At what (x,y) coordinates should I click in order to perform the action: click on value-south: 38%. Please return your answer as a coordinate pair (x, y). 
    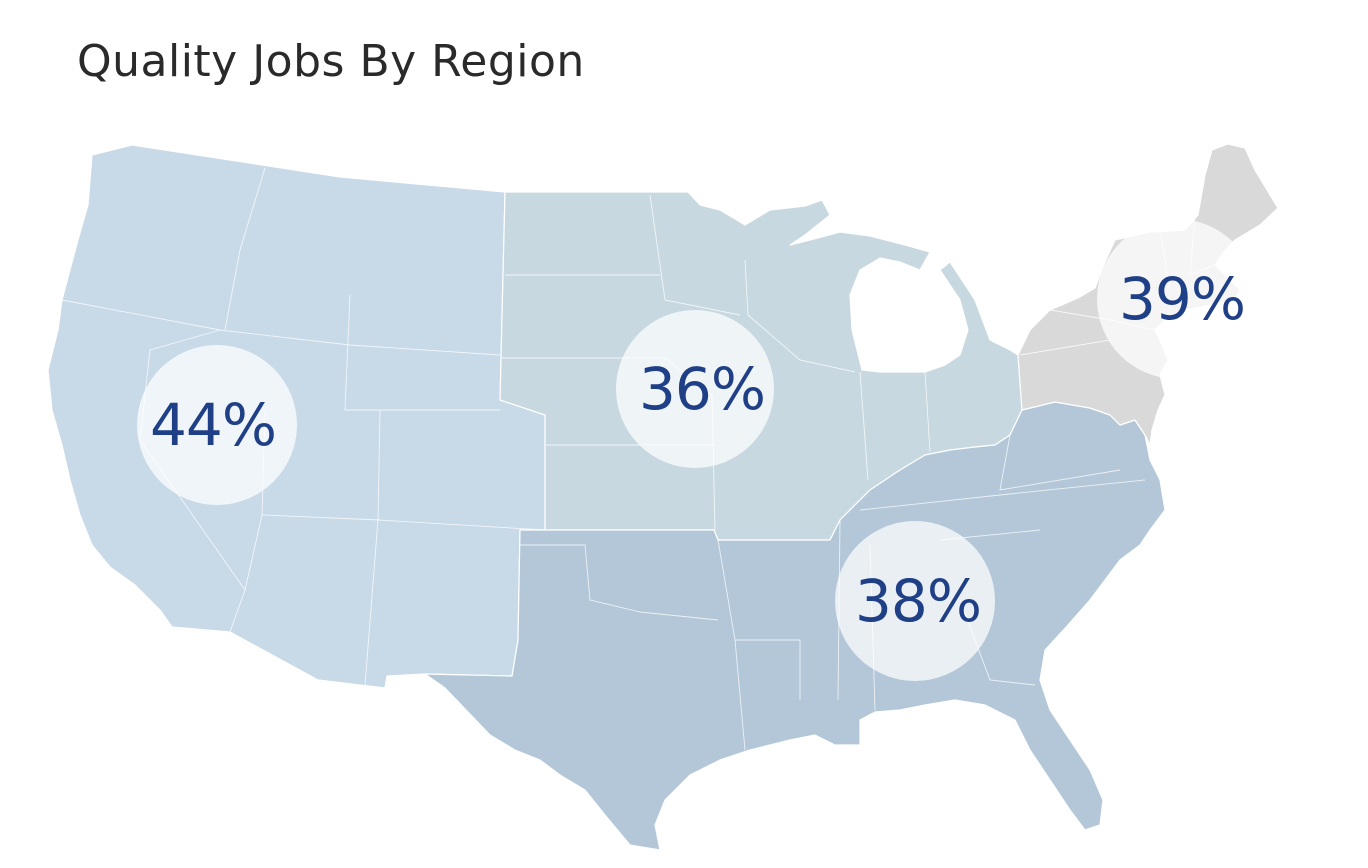
    Looking at the image, I should click on (918, 601).